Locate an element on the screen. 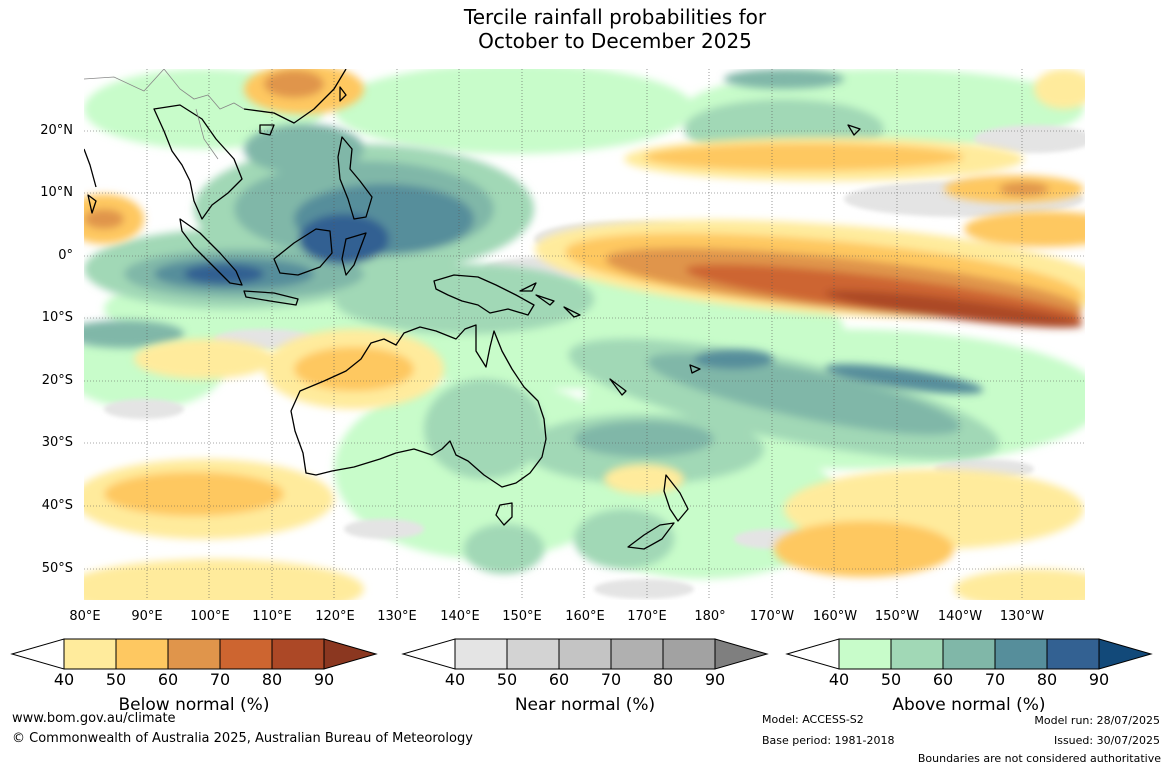 This screenshot has width=1173, height=770. lat-label-40s: 40°S is located at coordinates (57, 505).